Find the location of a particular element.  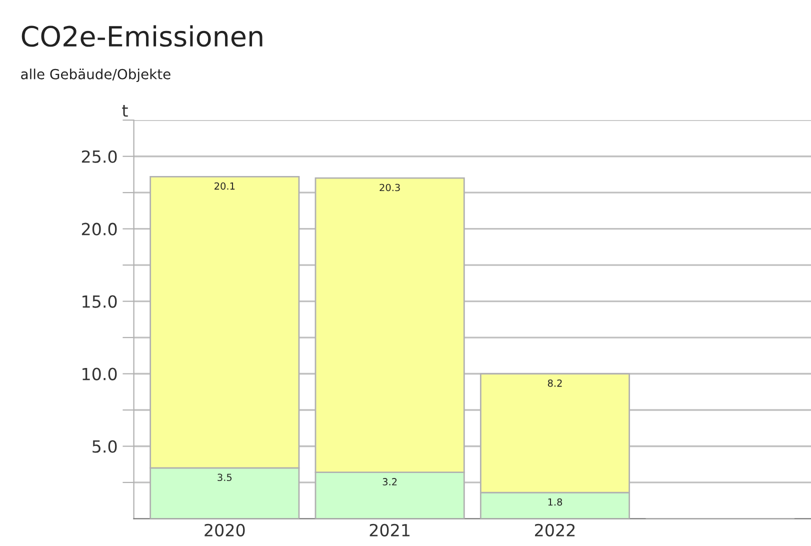

y-tick-label: 5.0 is located at coordinates (104, 446).